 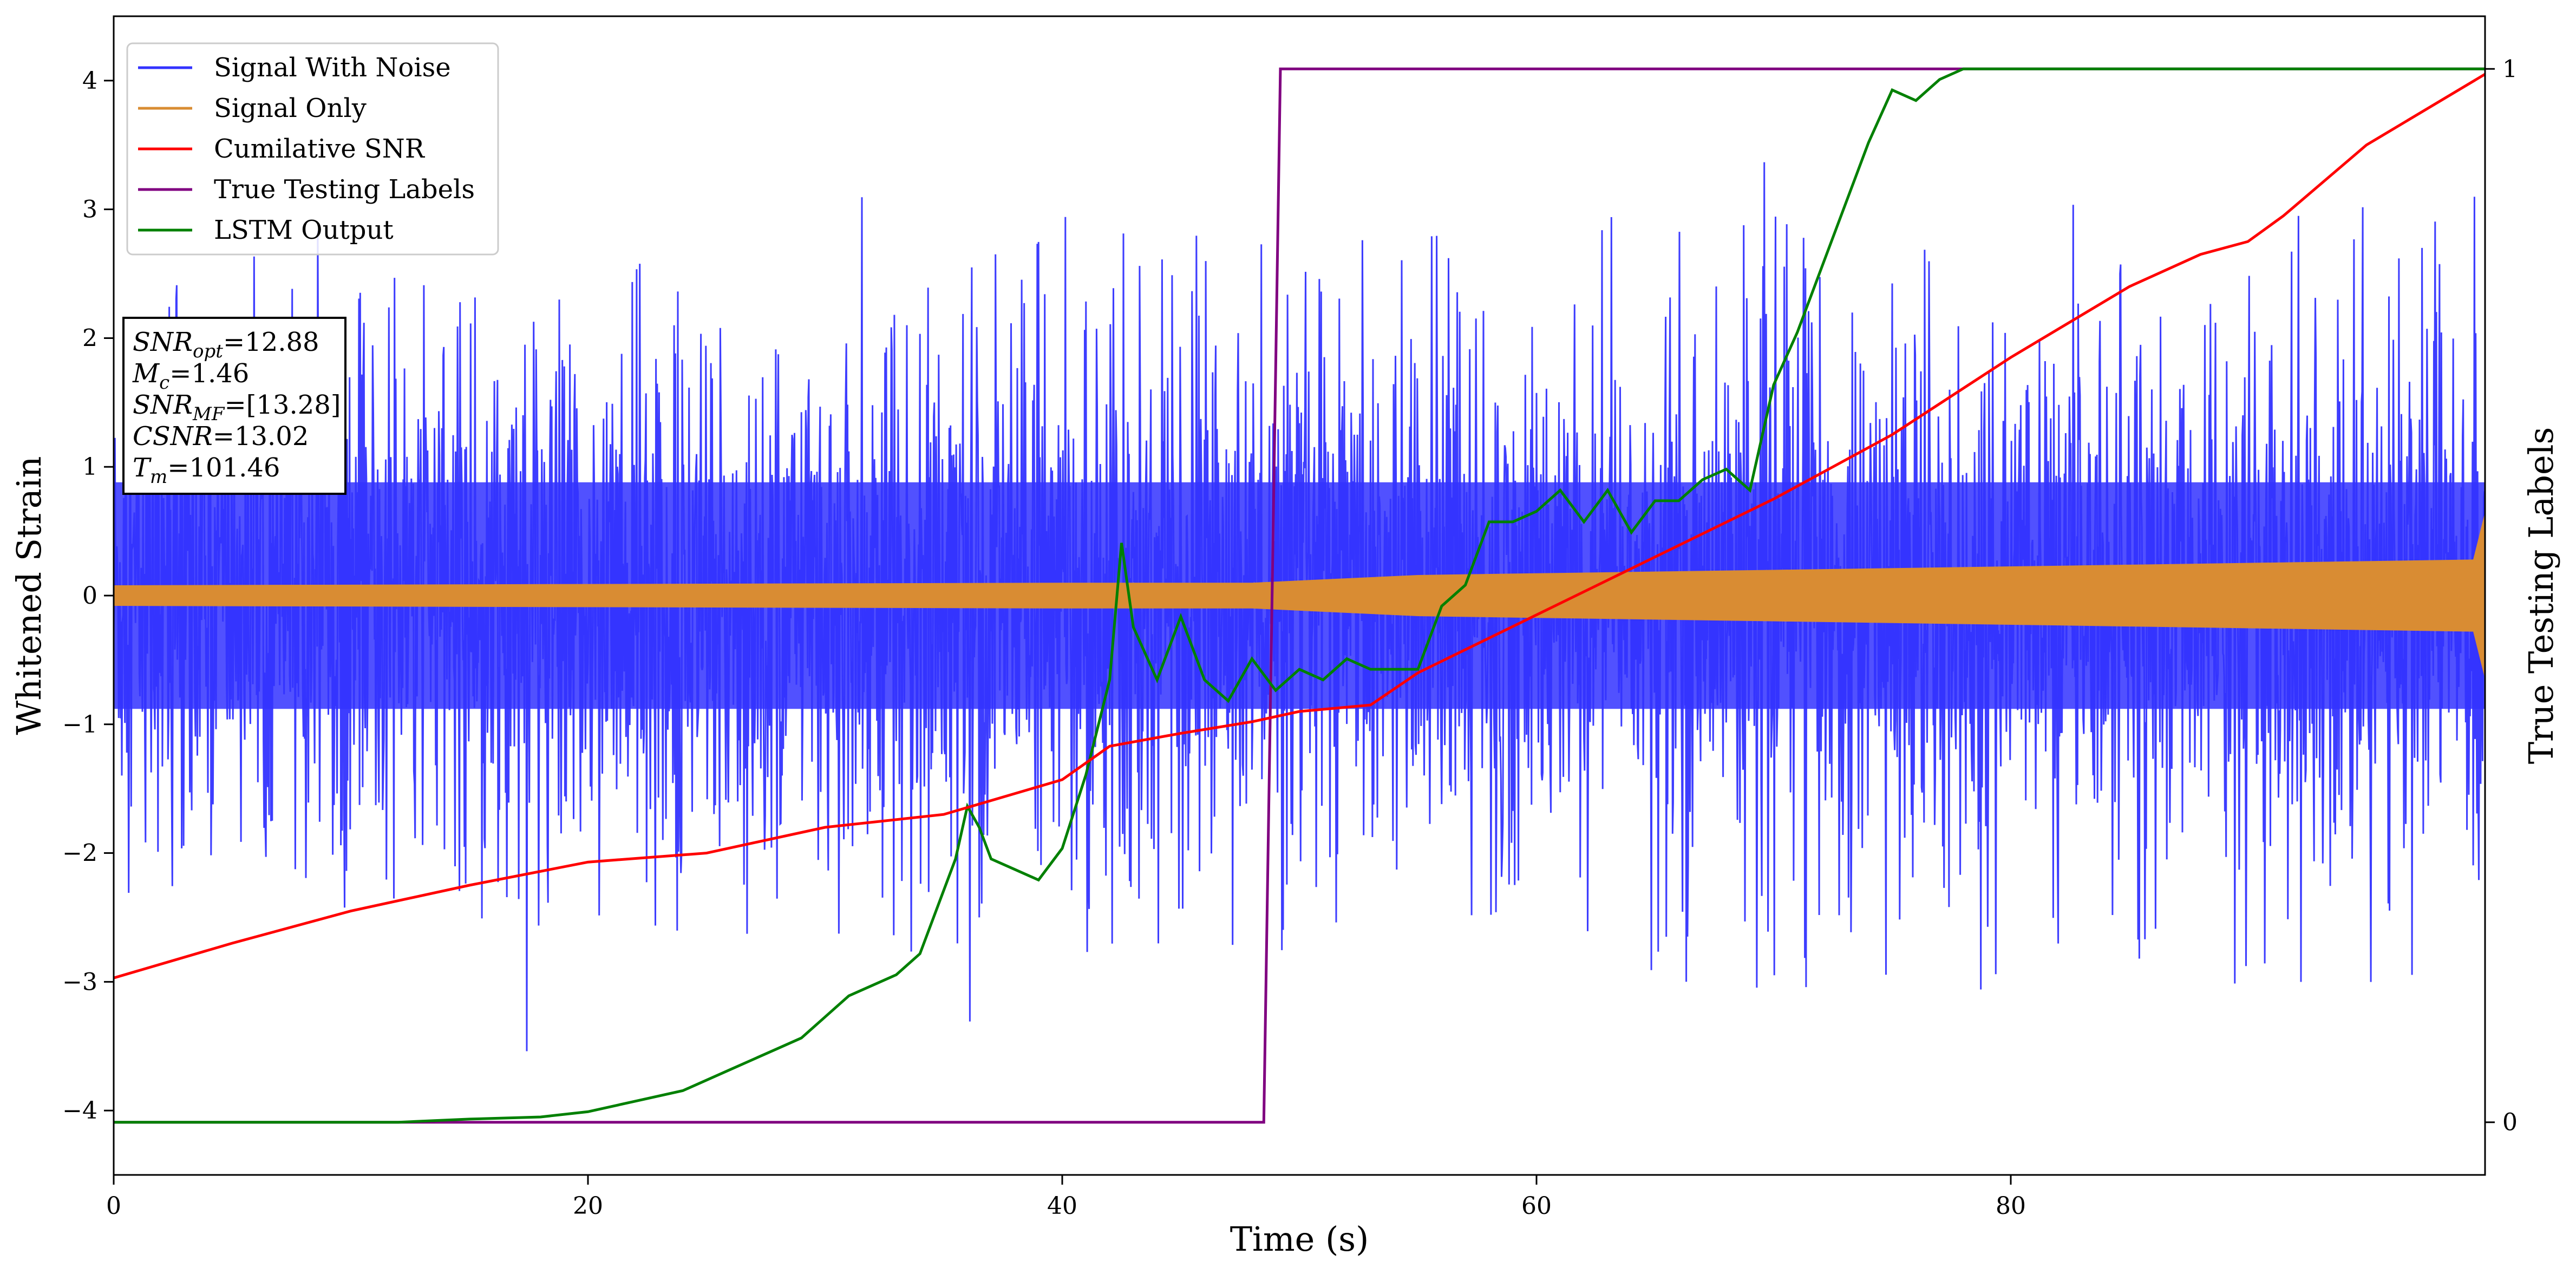 What do you see at coordinates (2510, 1122) in the screenshot?
I see `y2-tick-label: 0` at bounding box center [2510, 1122].